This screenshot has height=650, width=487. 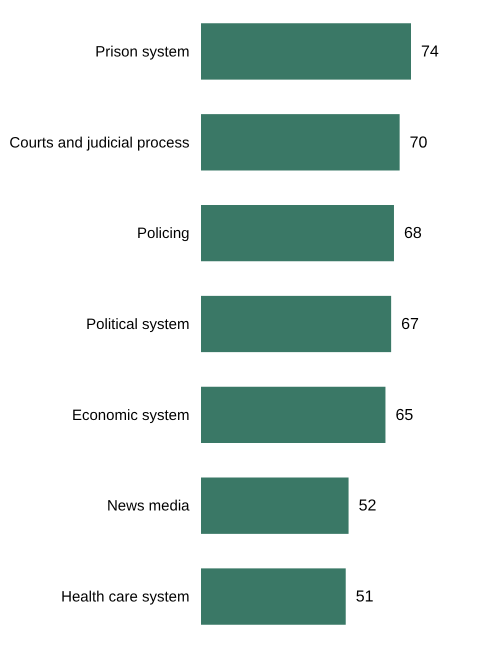 I want to click on data-label: 52, so click(x=367, y=506).